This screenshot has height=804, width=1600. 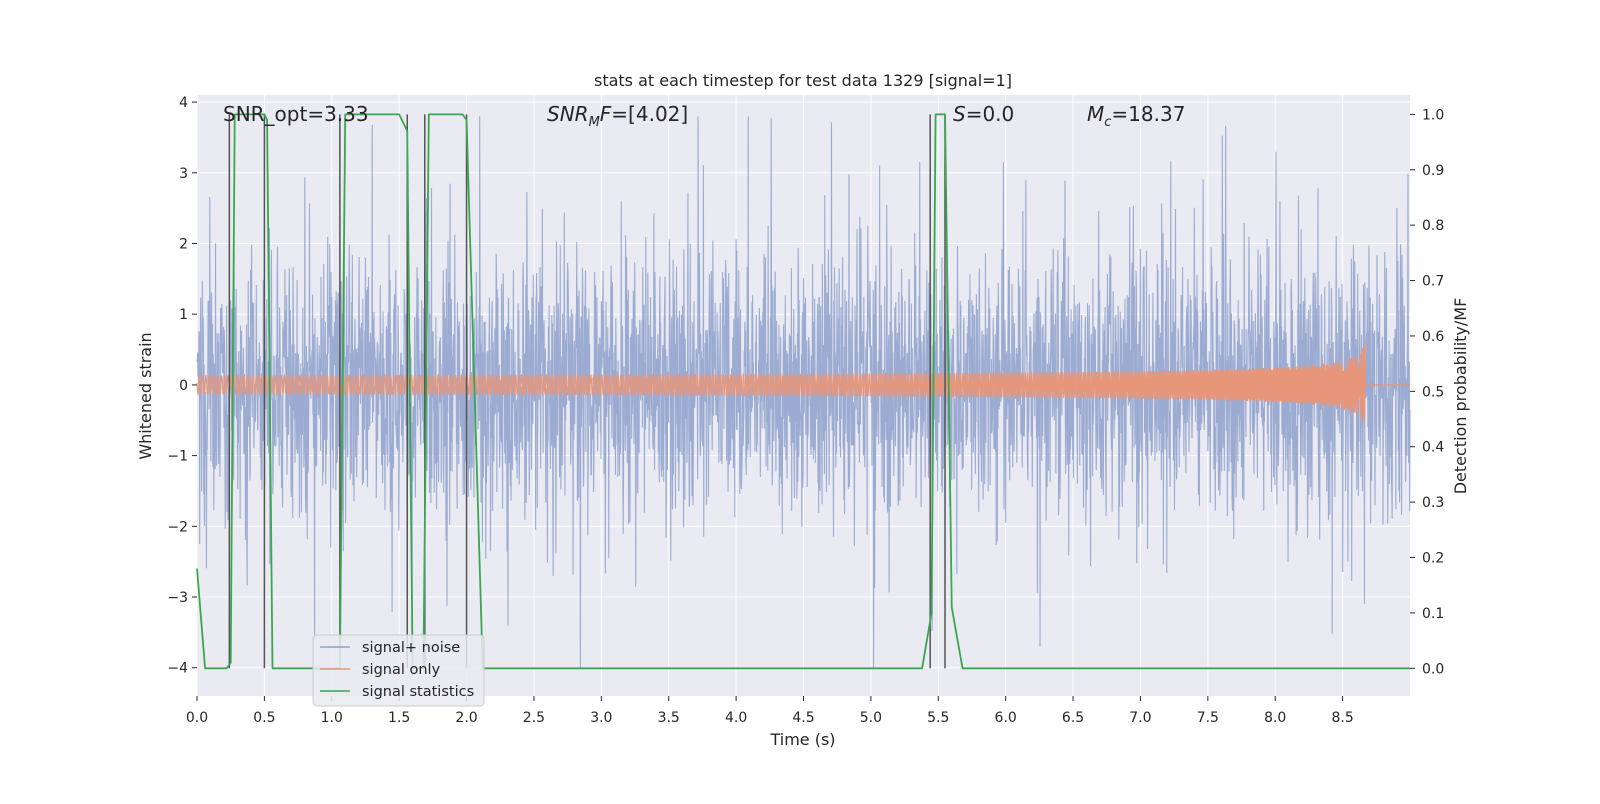 I want to click on x-axis-label: Time (s), so click(x=802, y=739).